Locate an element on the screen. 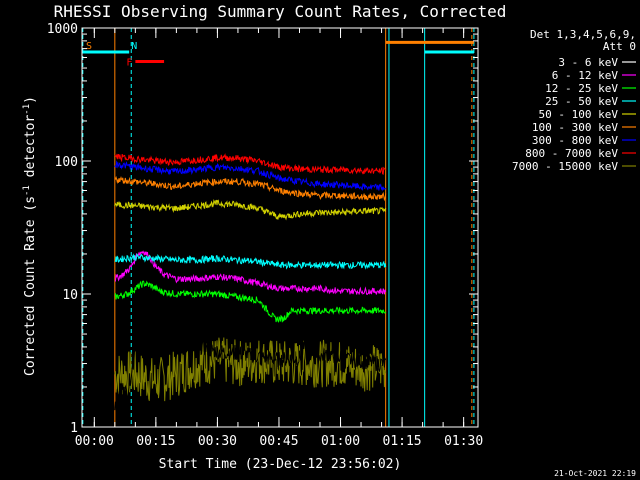  flag-label-S: S is located at coordinates (89, 46).